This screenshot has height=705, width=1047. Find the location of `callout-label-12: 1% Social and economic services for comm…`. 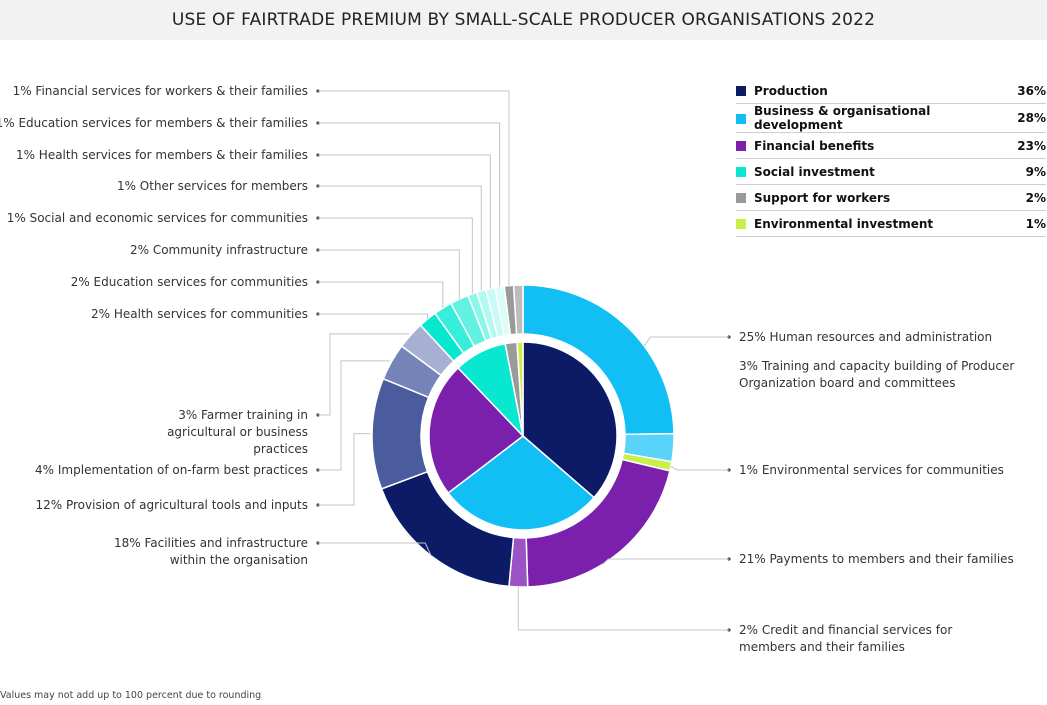

callout-label-12: 1% Social and economic services for comm… is located at coordinates (157, 218).